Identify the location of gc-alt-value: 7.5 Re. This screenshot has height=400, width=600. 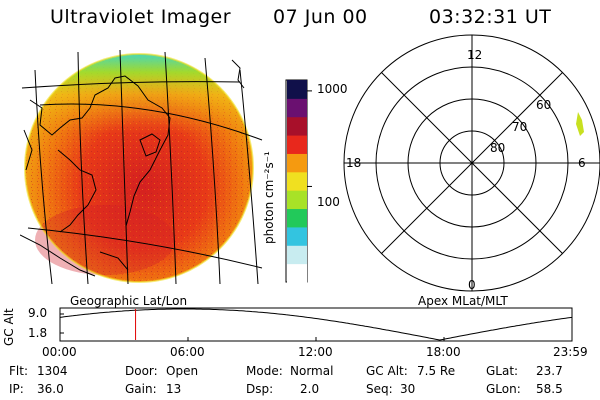
(436, 371).